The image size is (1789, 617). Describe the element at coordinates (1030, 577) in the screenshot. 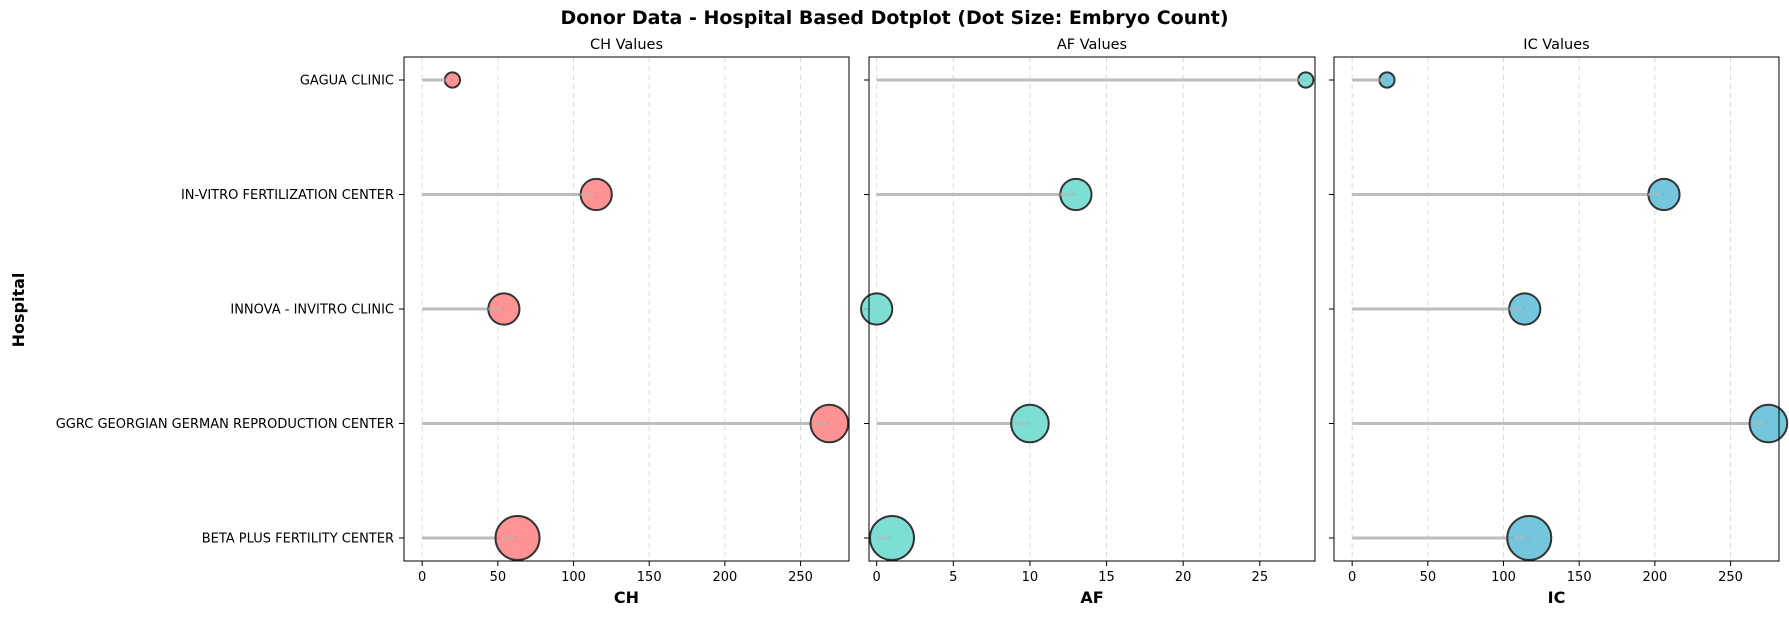

I see `x-tick-label: 10` at that location.